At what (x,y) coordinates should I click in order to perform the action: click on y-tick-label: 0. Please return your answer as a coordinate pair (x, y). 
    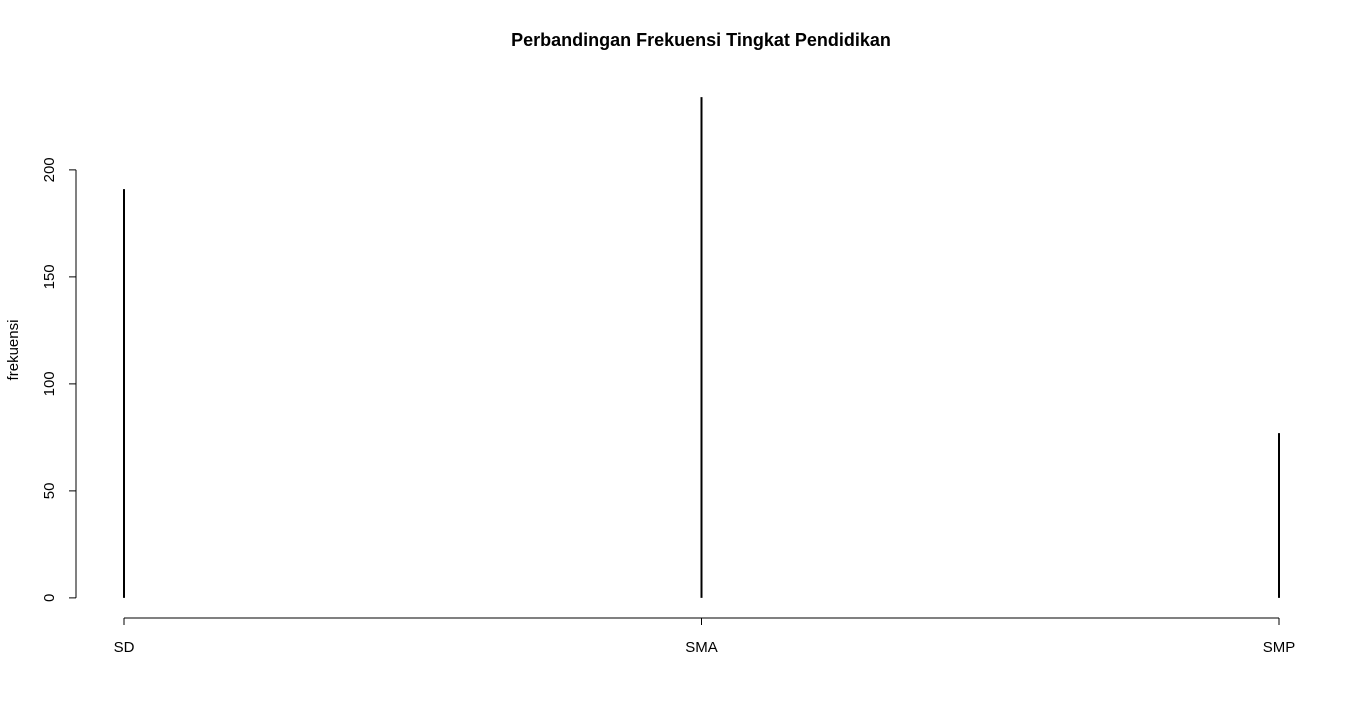
    Looking at the image, I should click on (49, 598).